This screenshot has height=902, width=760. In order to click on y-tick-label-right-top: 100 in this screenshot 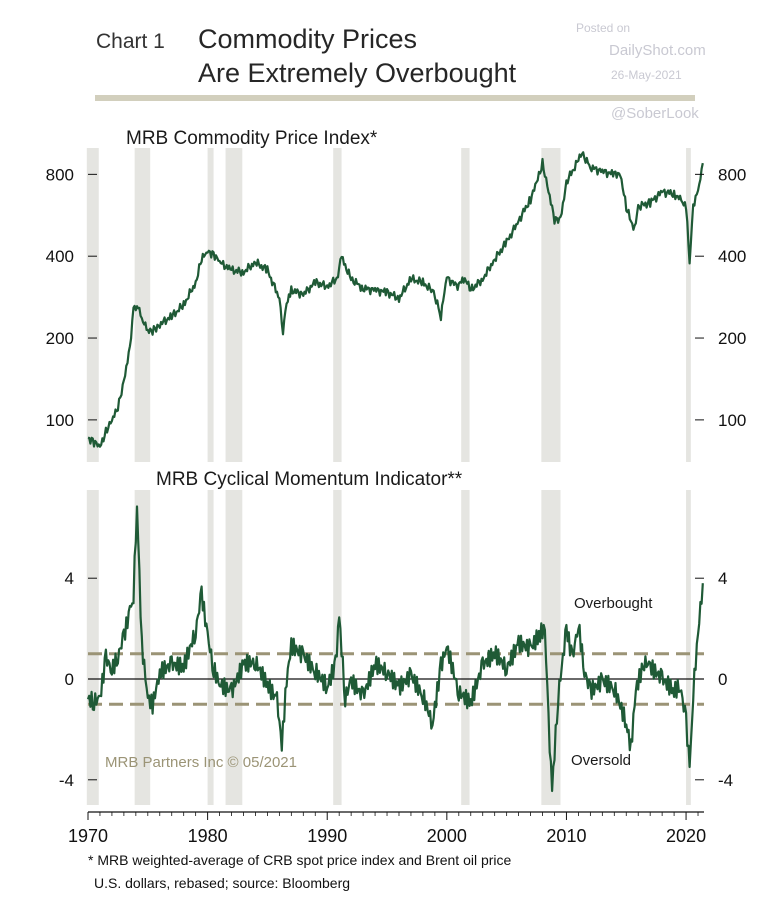, I will do `click(732, 420)`.